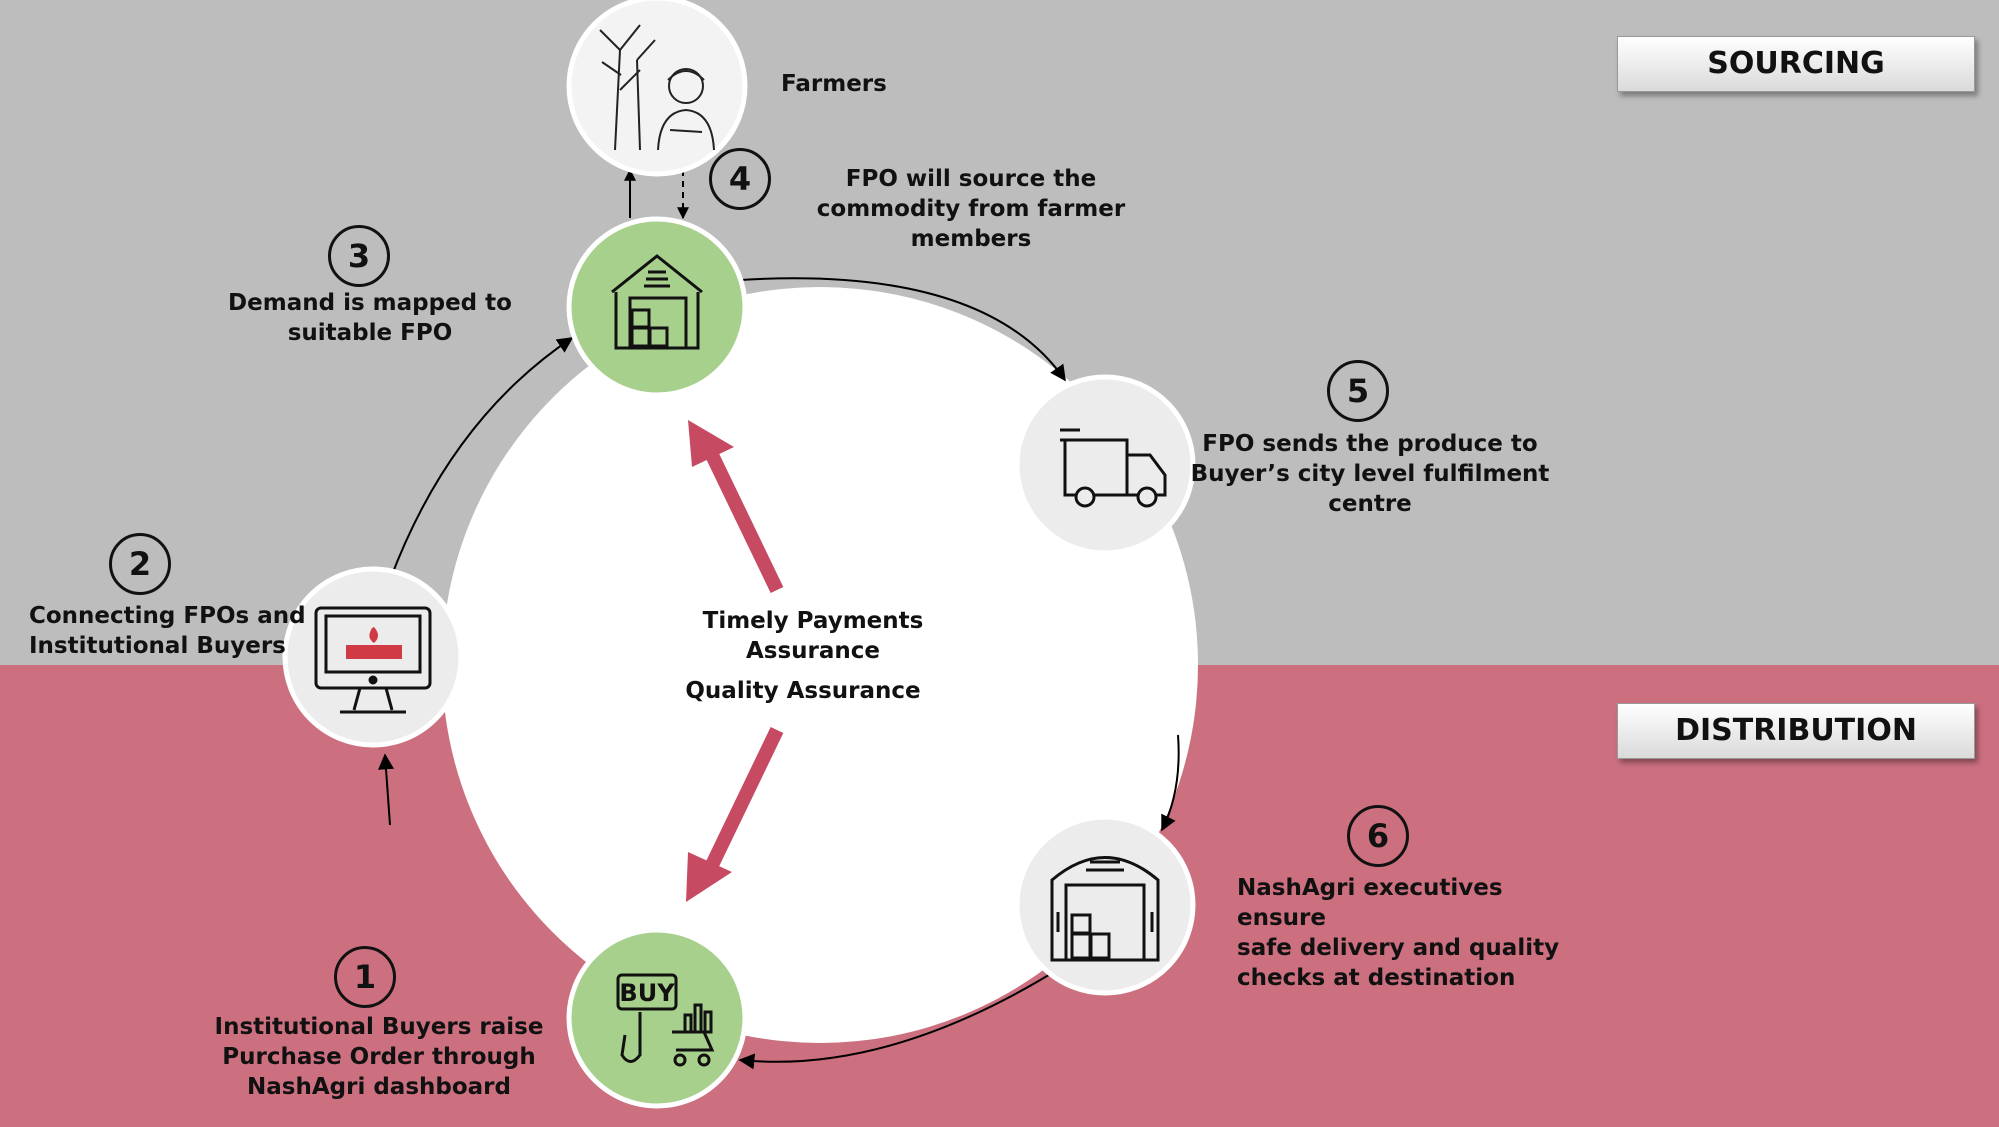 This screenshot has height=1127, width=1999. I want to click on step-4-number: 4, so click(740, 179).